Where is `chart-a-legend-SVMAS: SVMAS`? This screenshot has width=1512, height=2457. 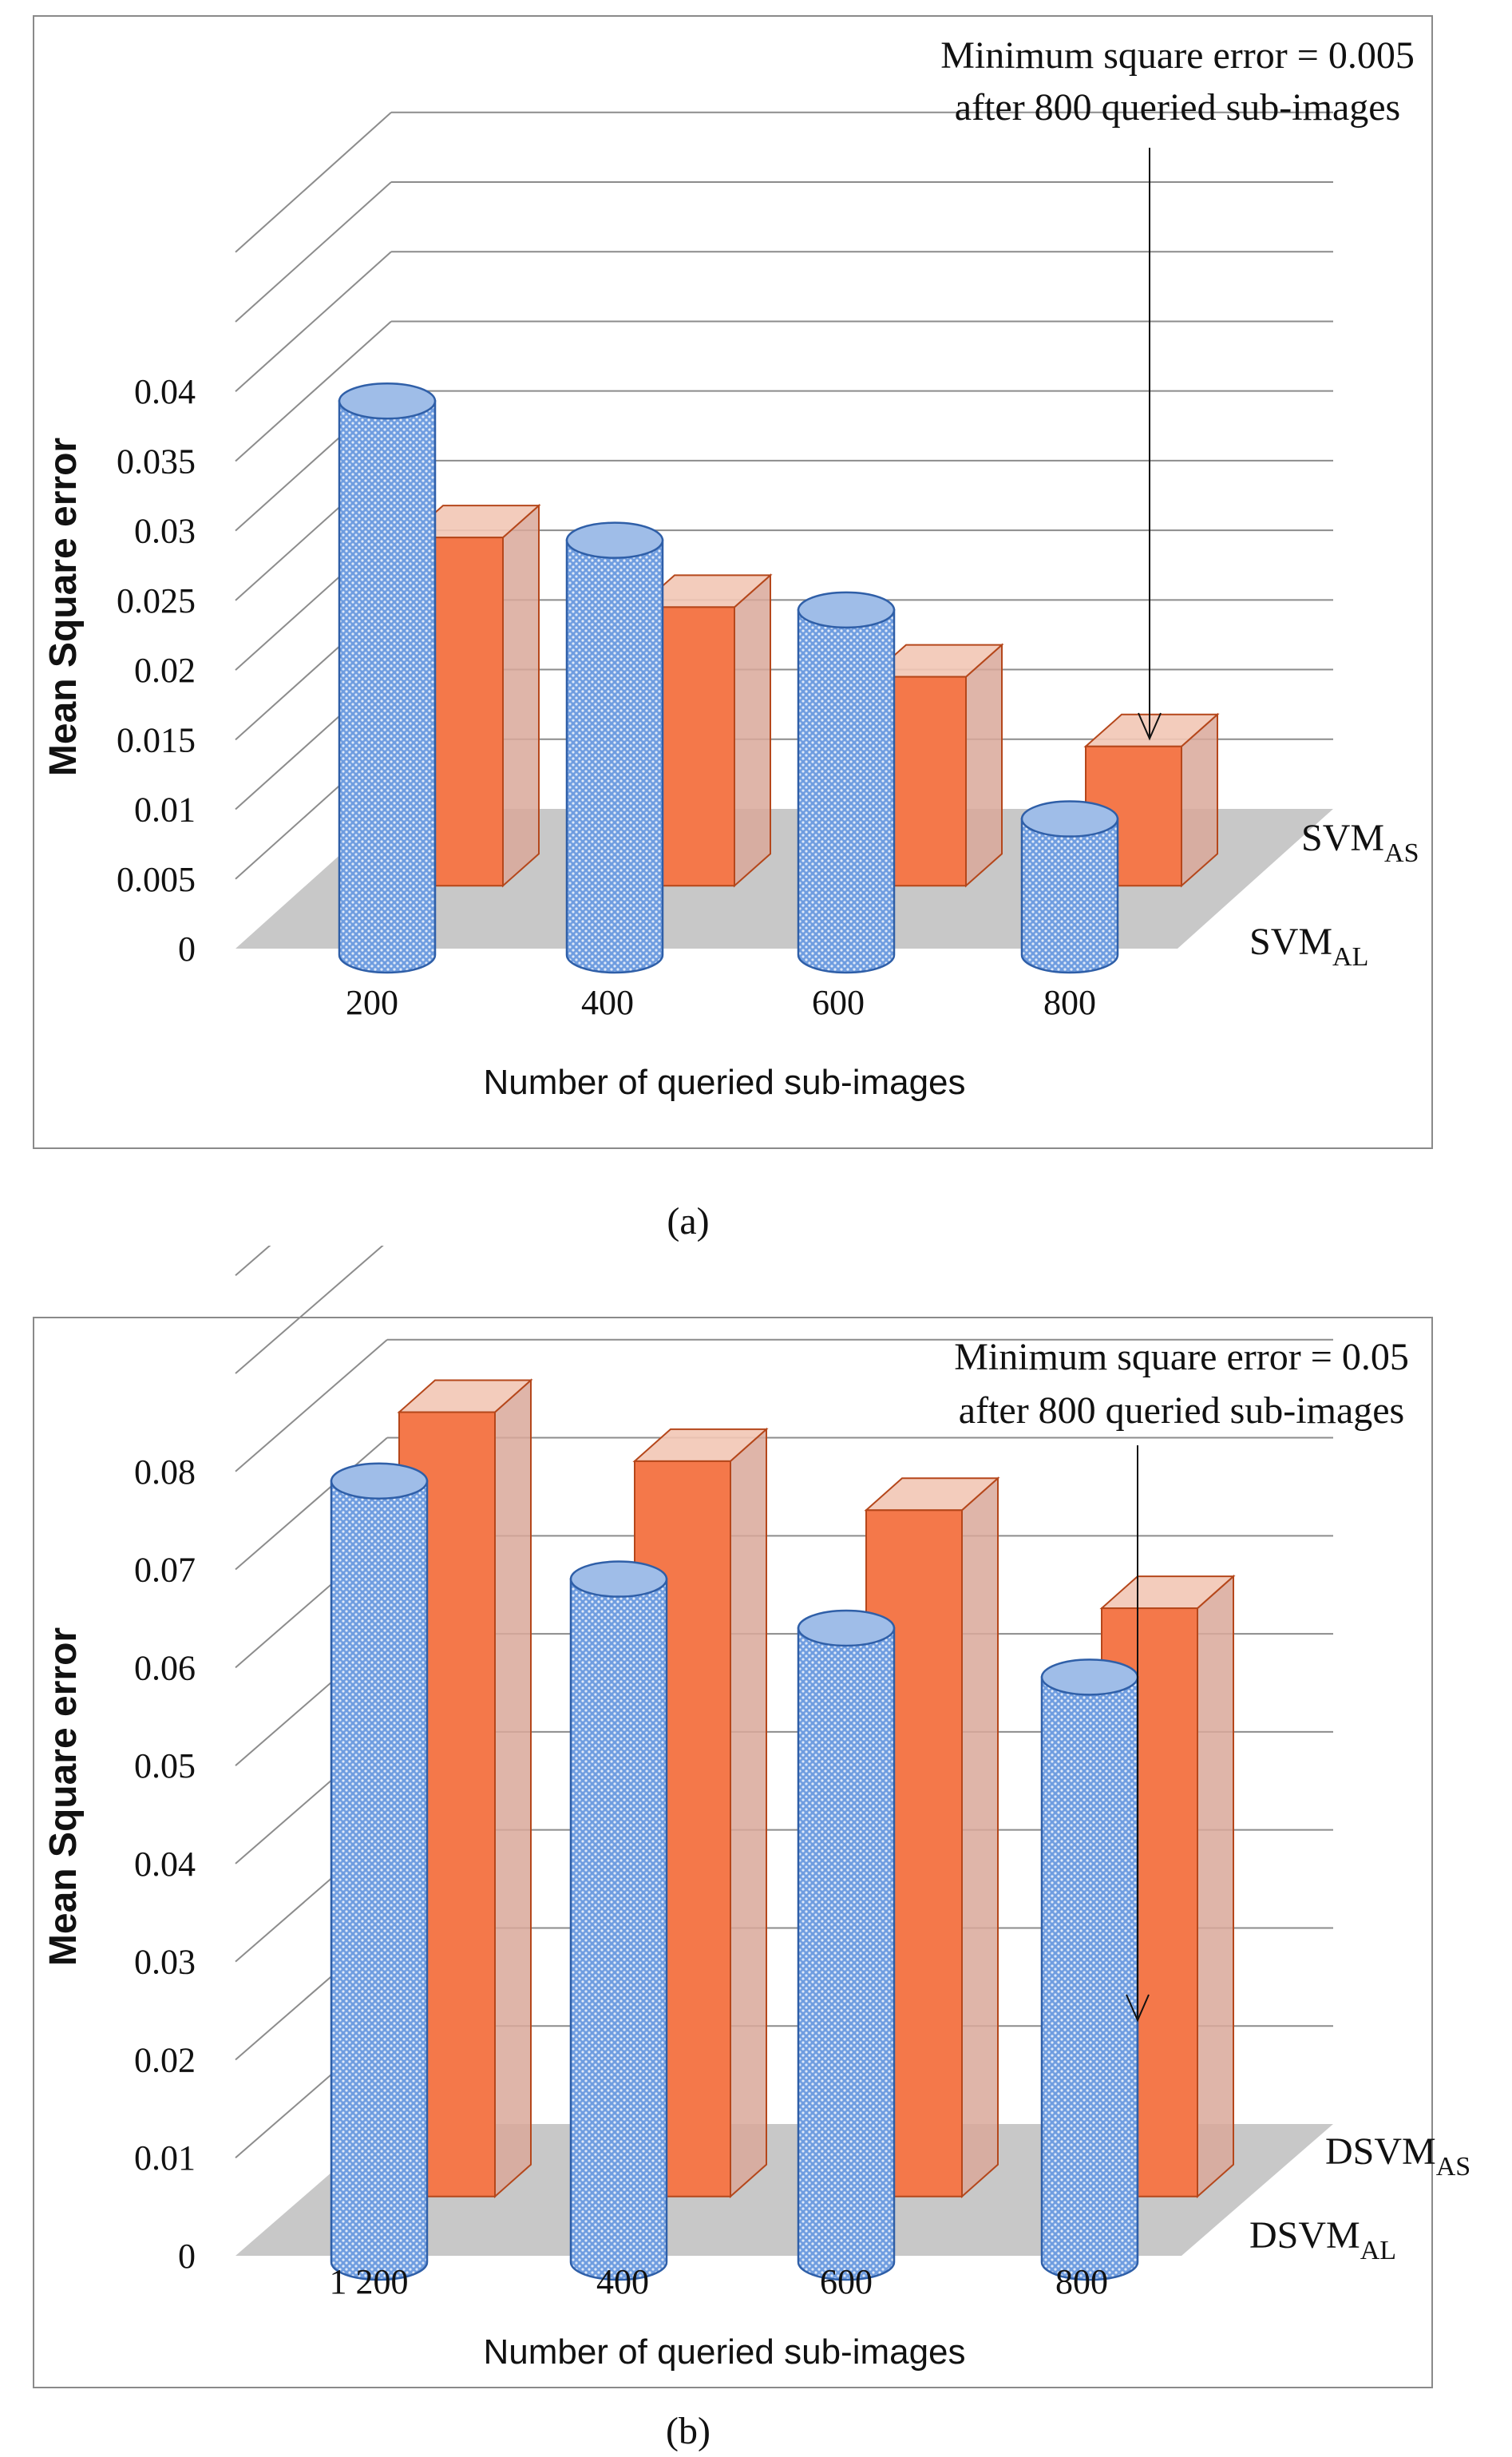 chart-a-legend-SVMAS: SVMAS is located at coordinates (1360, 842).